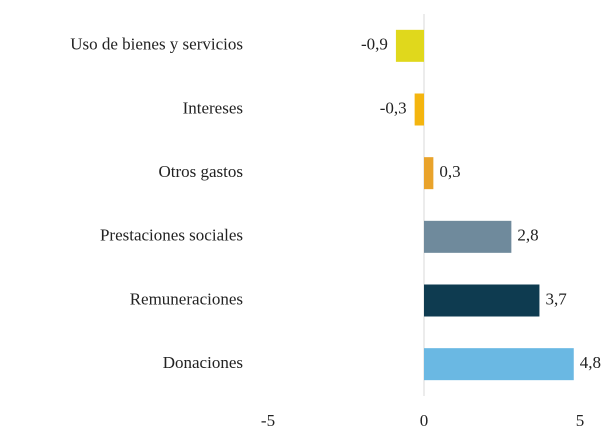 The height and width of the screenshot is (430, 605). What do you see at coordinates (527, 235) in the screenshot?
I see `value-label: 2,8` at bounding box center [527, 235].